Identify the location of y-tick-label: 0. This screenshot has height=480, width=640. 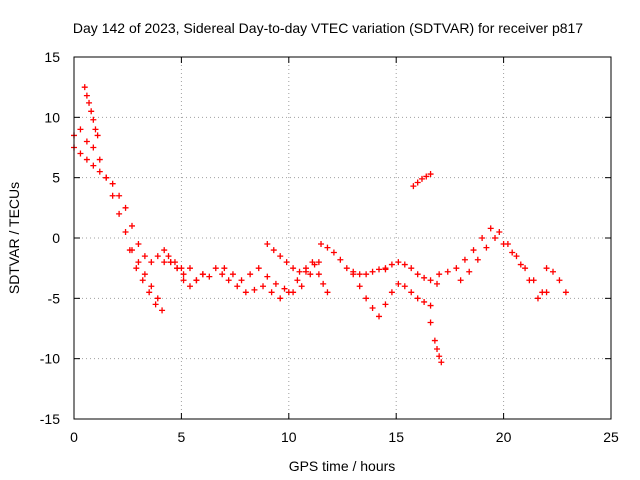
(56, 238).